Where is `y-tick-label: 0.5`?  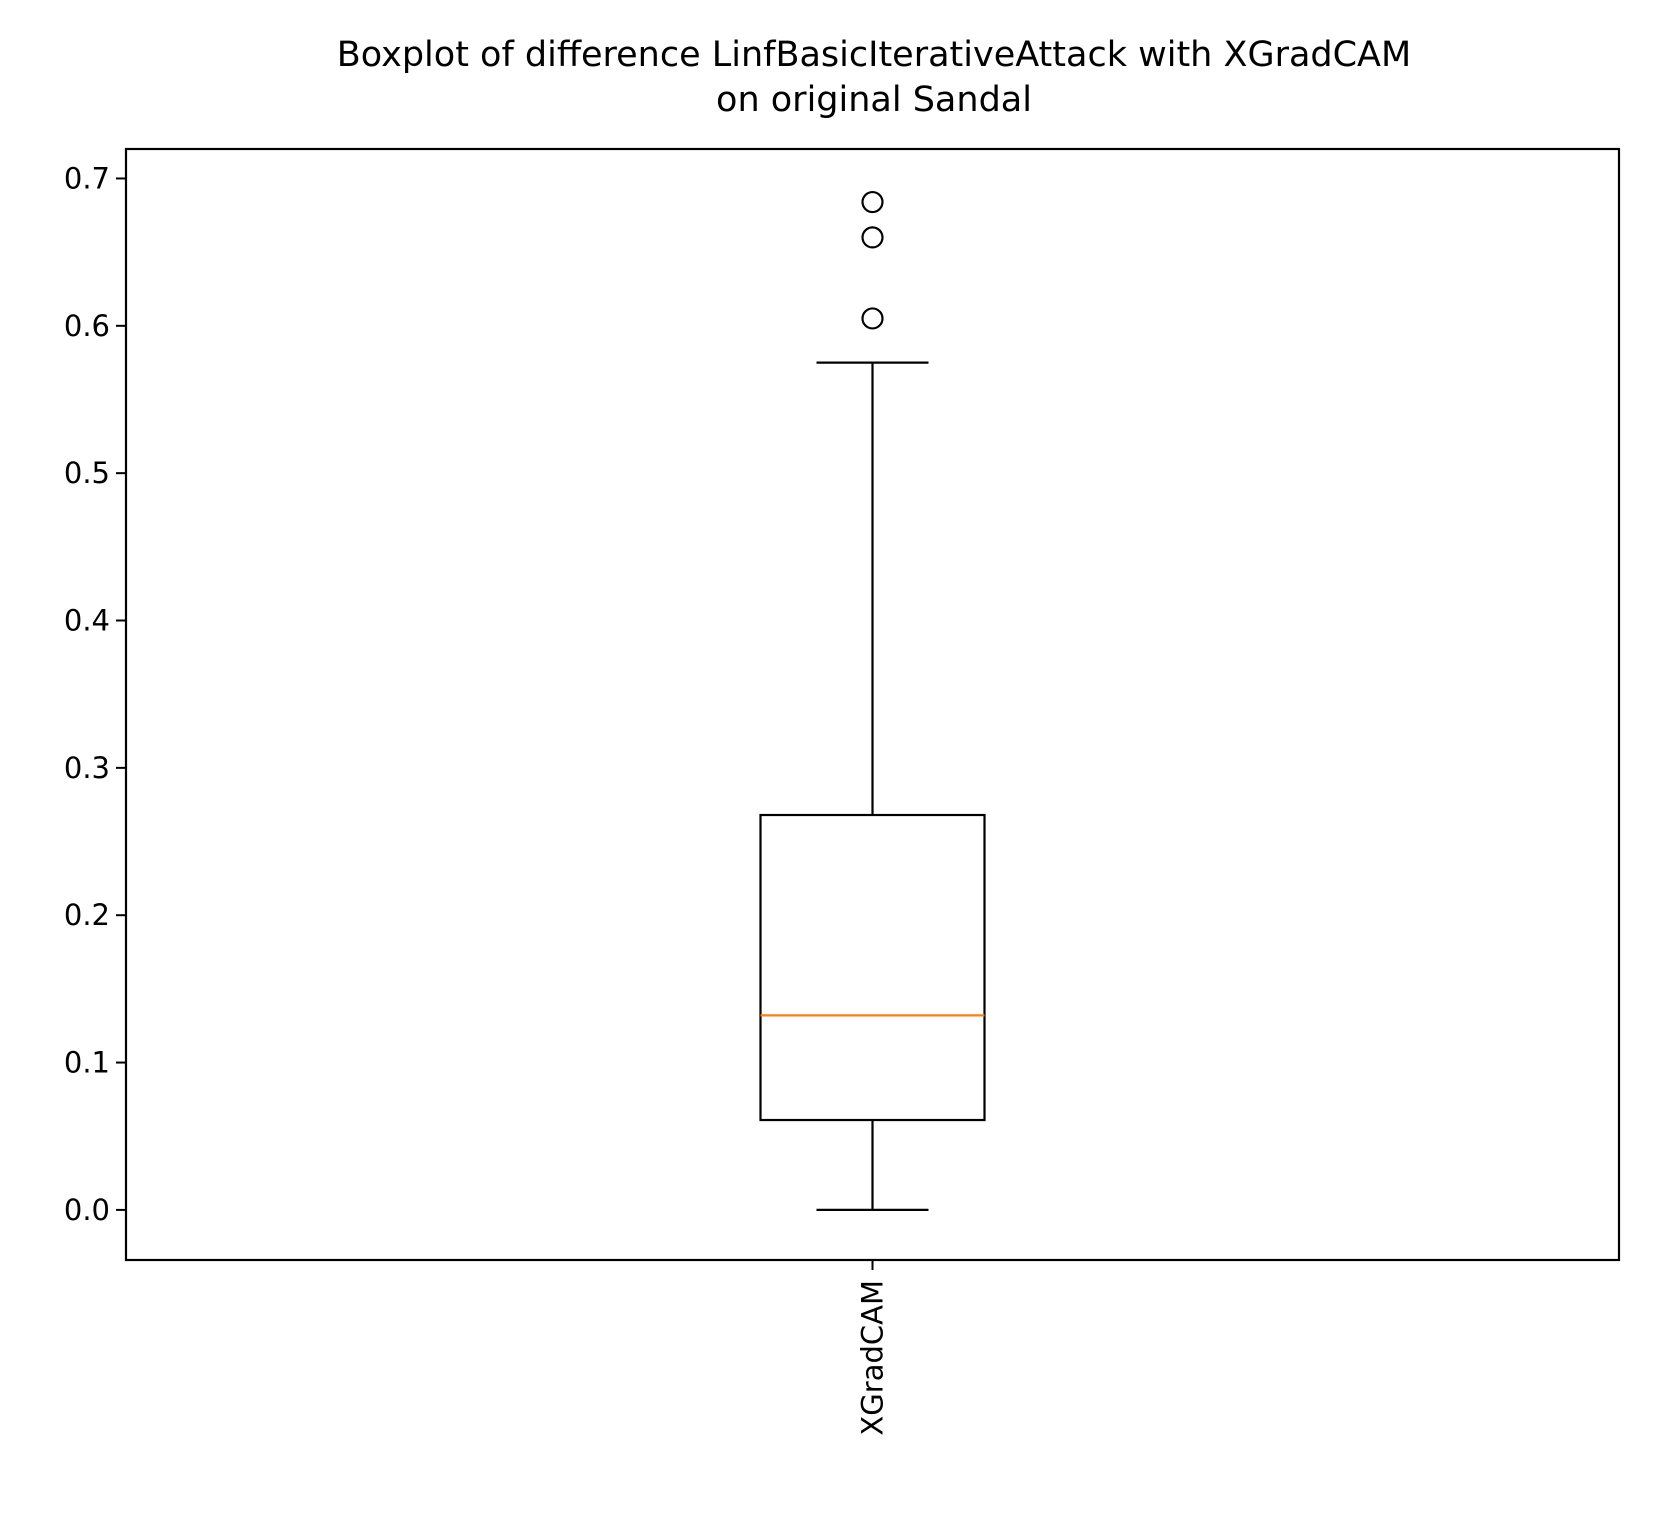
y-tick-label: 0.5 is located at coordinates (87, 473).